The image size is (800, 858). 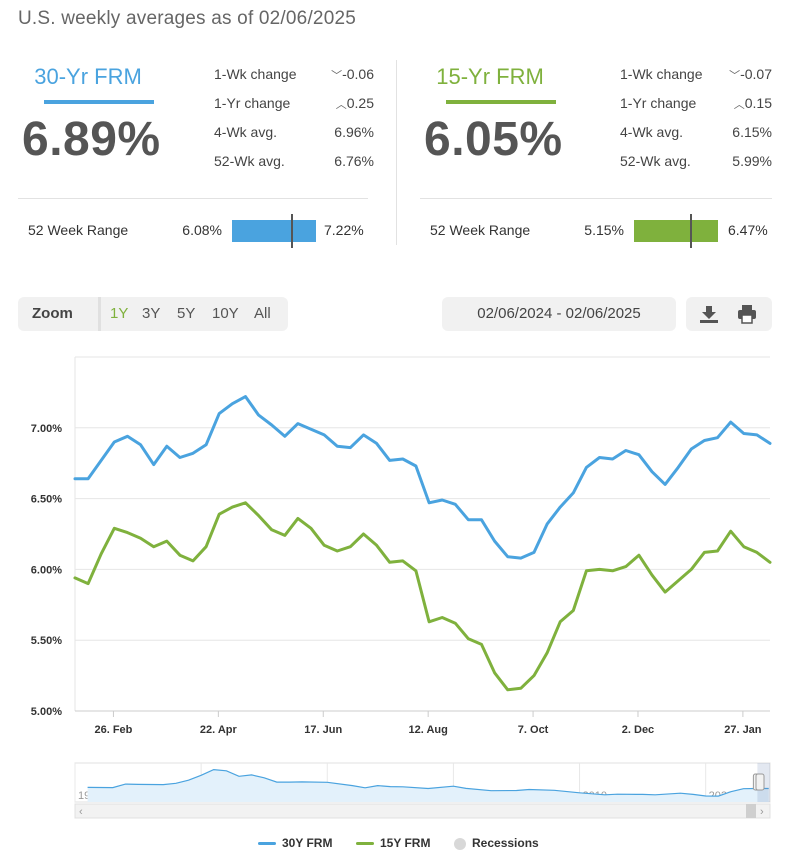 I want to click on rate-value-15yr: 6.05%, so click(x=493, y=139).